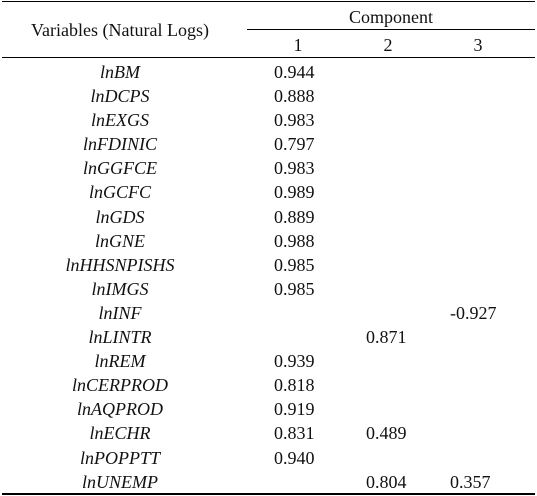 The height and width of the screenshot is (496, 537). I want to click on variable-name: lnREM, so click(120, 361).